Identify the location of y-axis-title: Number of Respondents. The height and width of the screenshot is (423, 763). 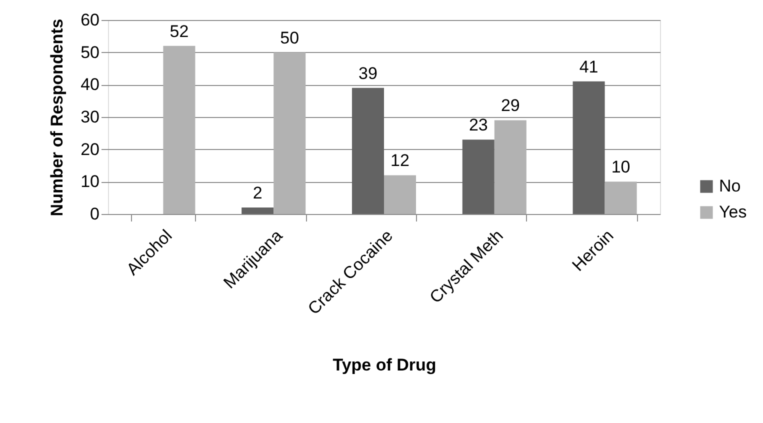
(57, 117).